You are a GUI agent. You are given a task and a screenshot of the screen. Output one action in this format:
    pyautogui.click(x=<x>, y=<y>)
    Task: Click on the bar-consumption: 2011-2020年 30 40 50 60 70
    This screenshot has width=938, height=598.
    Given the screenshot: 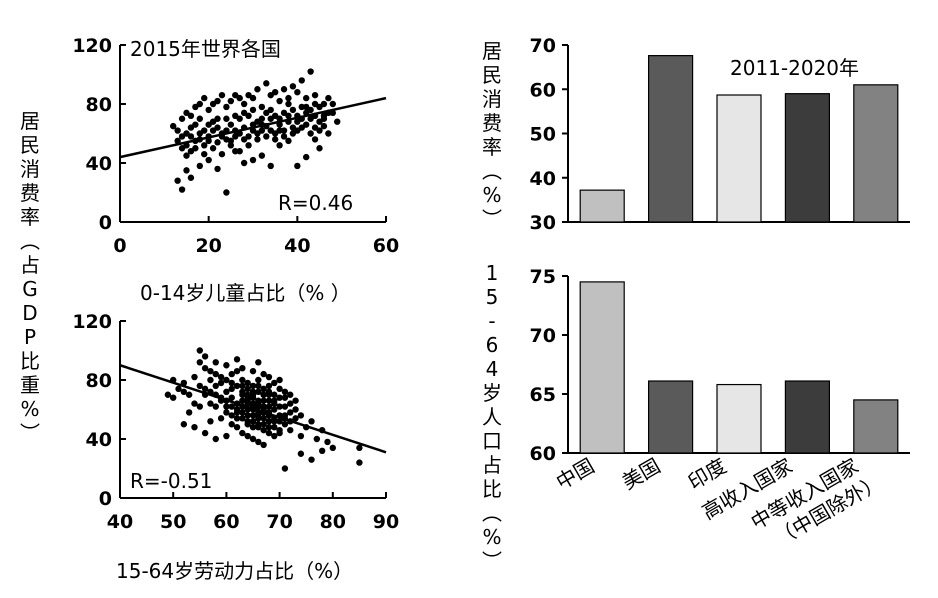 What is the action you would take?
    pyautogui.click(x=720, y=134)
    